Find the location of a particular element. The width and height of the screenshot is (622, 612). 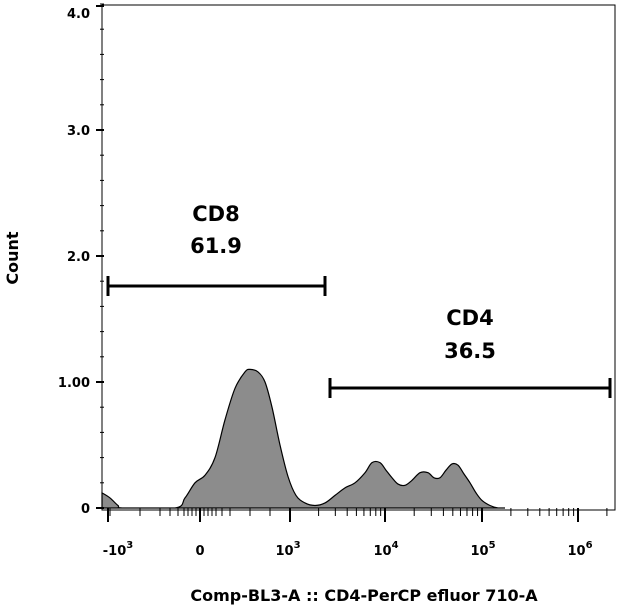

y-axis-minor-ticks is located at coordinates (102, 256).